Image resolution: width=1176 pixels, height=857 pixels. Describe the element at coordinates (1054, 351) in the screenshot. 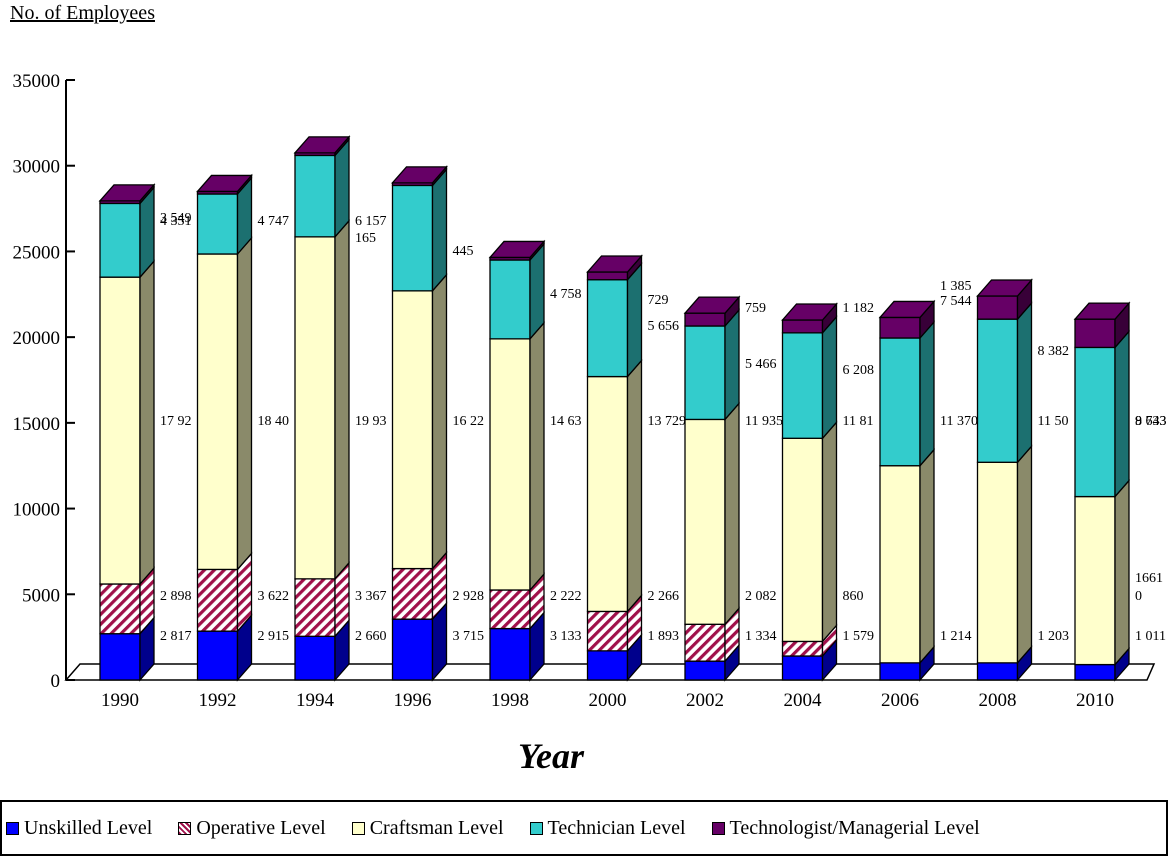

I see `data-label: 8 382` at that location.